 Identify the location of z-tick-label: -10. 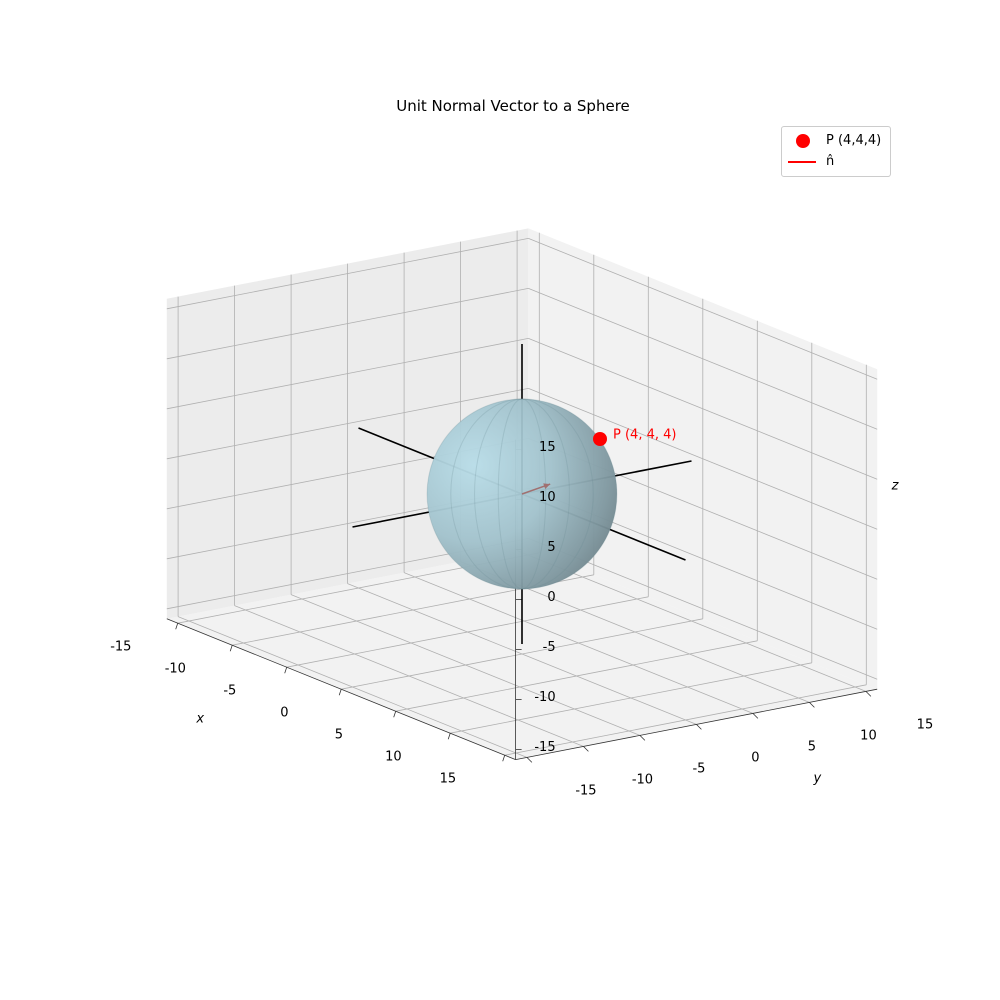
(544, 697).